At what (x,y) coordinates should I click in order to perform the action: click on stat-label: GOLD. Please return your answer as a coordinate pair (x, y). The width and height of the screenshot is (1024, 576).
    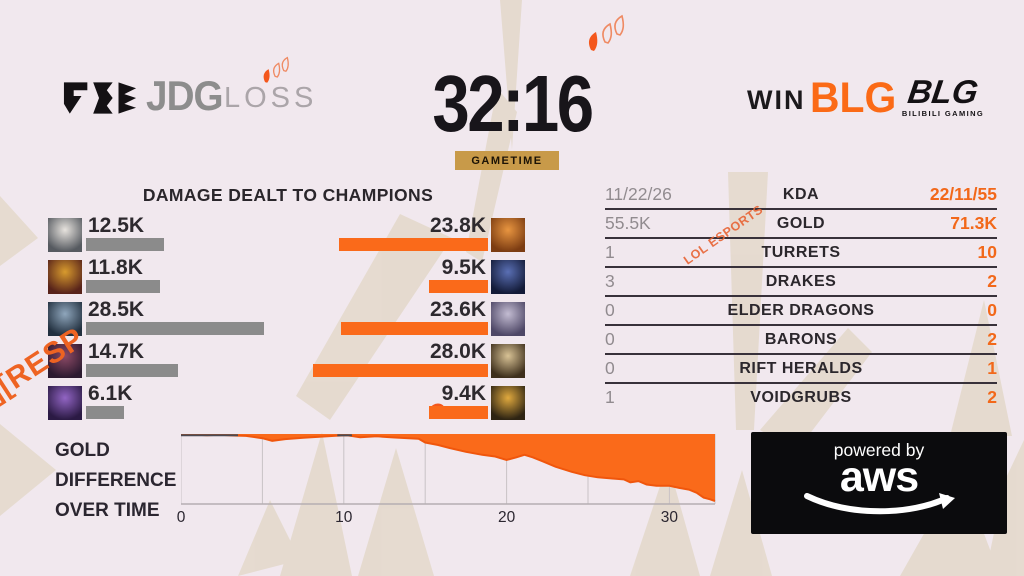
    Looking at the image, I should click on (801, 223).